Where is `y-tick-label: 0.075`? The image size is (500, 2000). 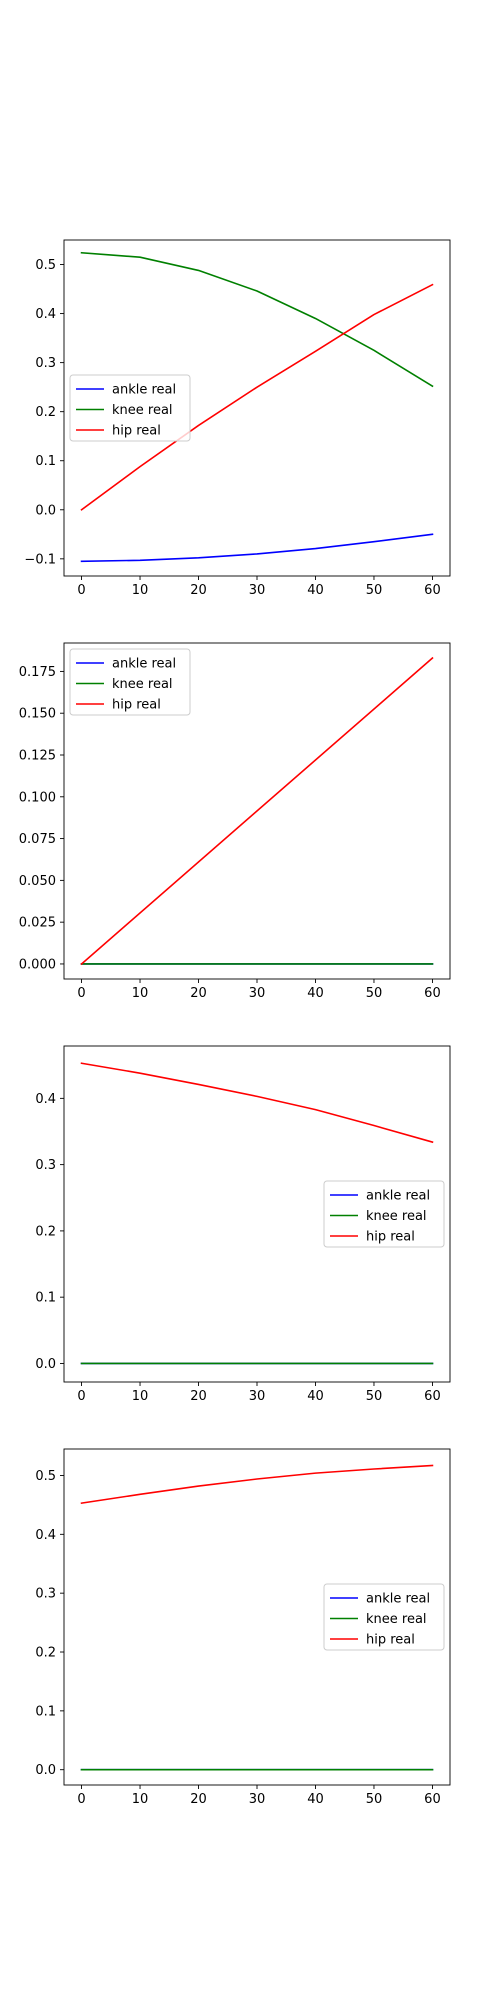
y-tick-label: 0.075 is located at coordinates (37, 839).